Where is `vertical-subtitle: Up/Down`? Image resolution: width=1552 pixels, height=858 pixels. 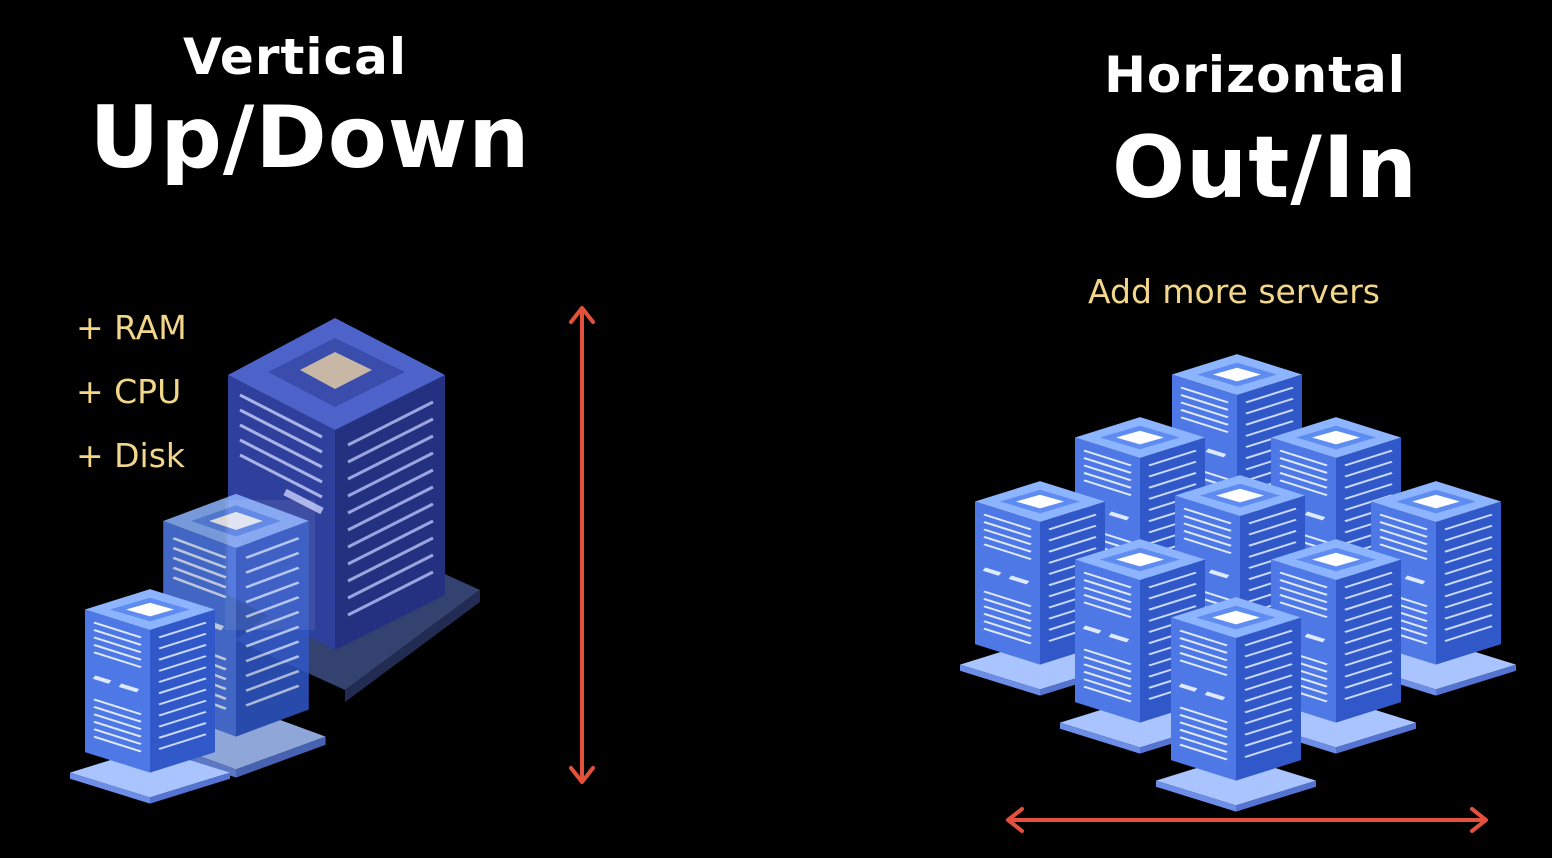
vertical-subtitle: Up/Down is located at coordinates (310, 138).